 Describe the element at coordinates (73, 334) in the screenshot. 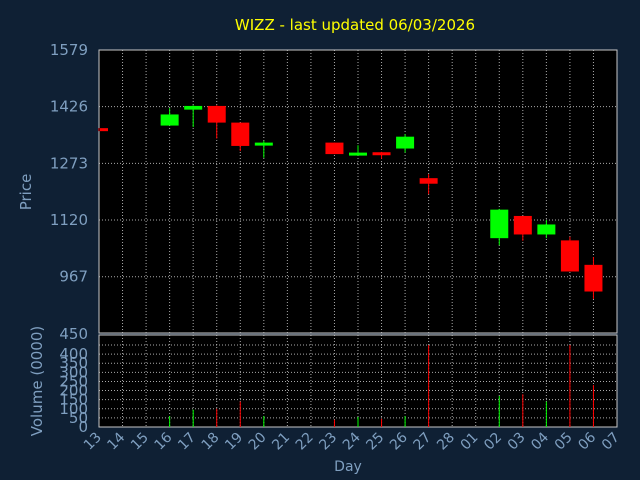

I see `volume-tick-label: 450` at that location.